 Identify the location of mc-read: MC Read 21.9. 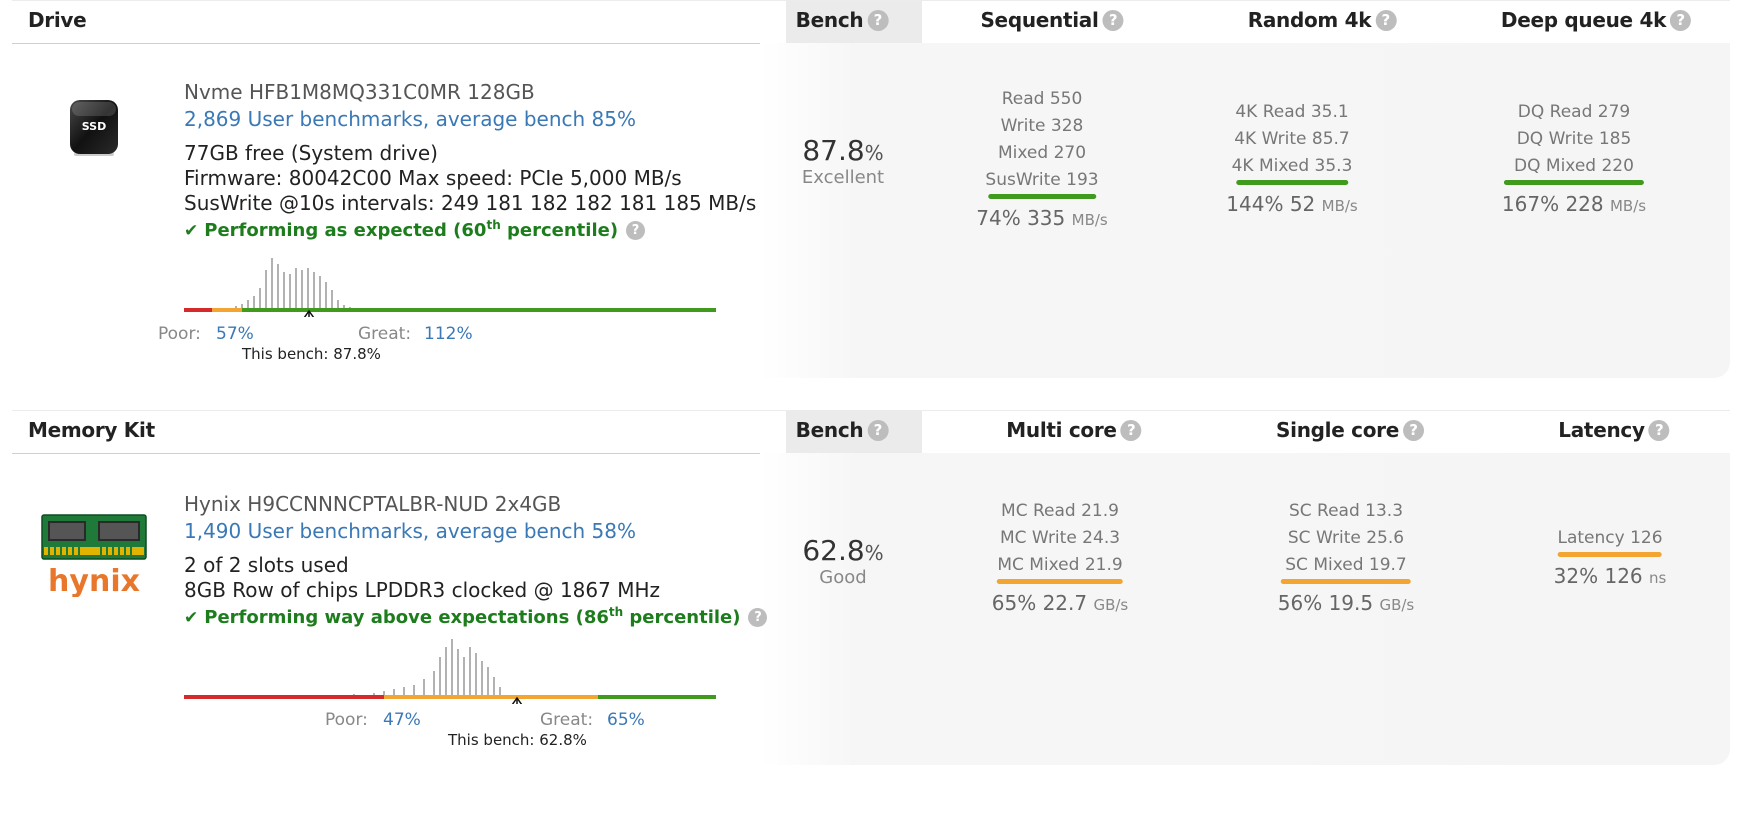
(1060, 511).